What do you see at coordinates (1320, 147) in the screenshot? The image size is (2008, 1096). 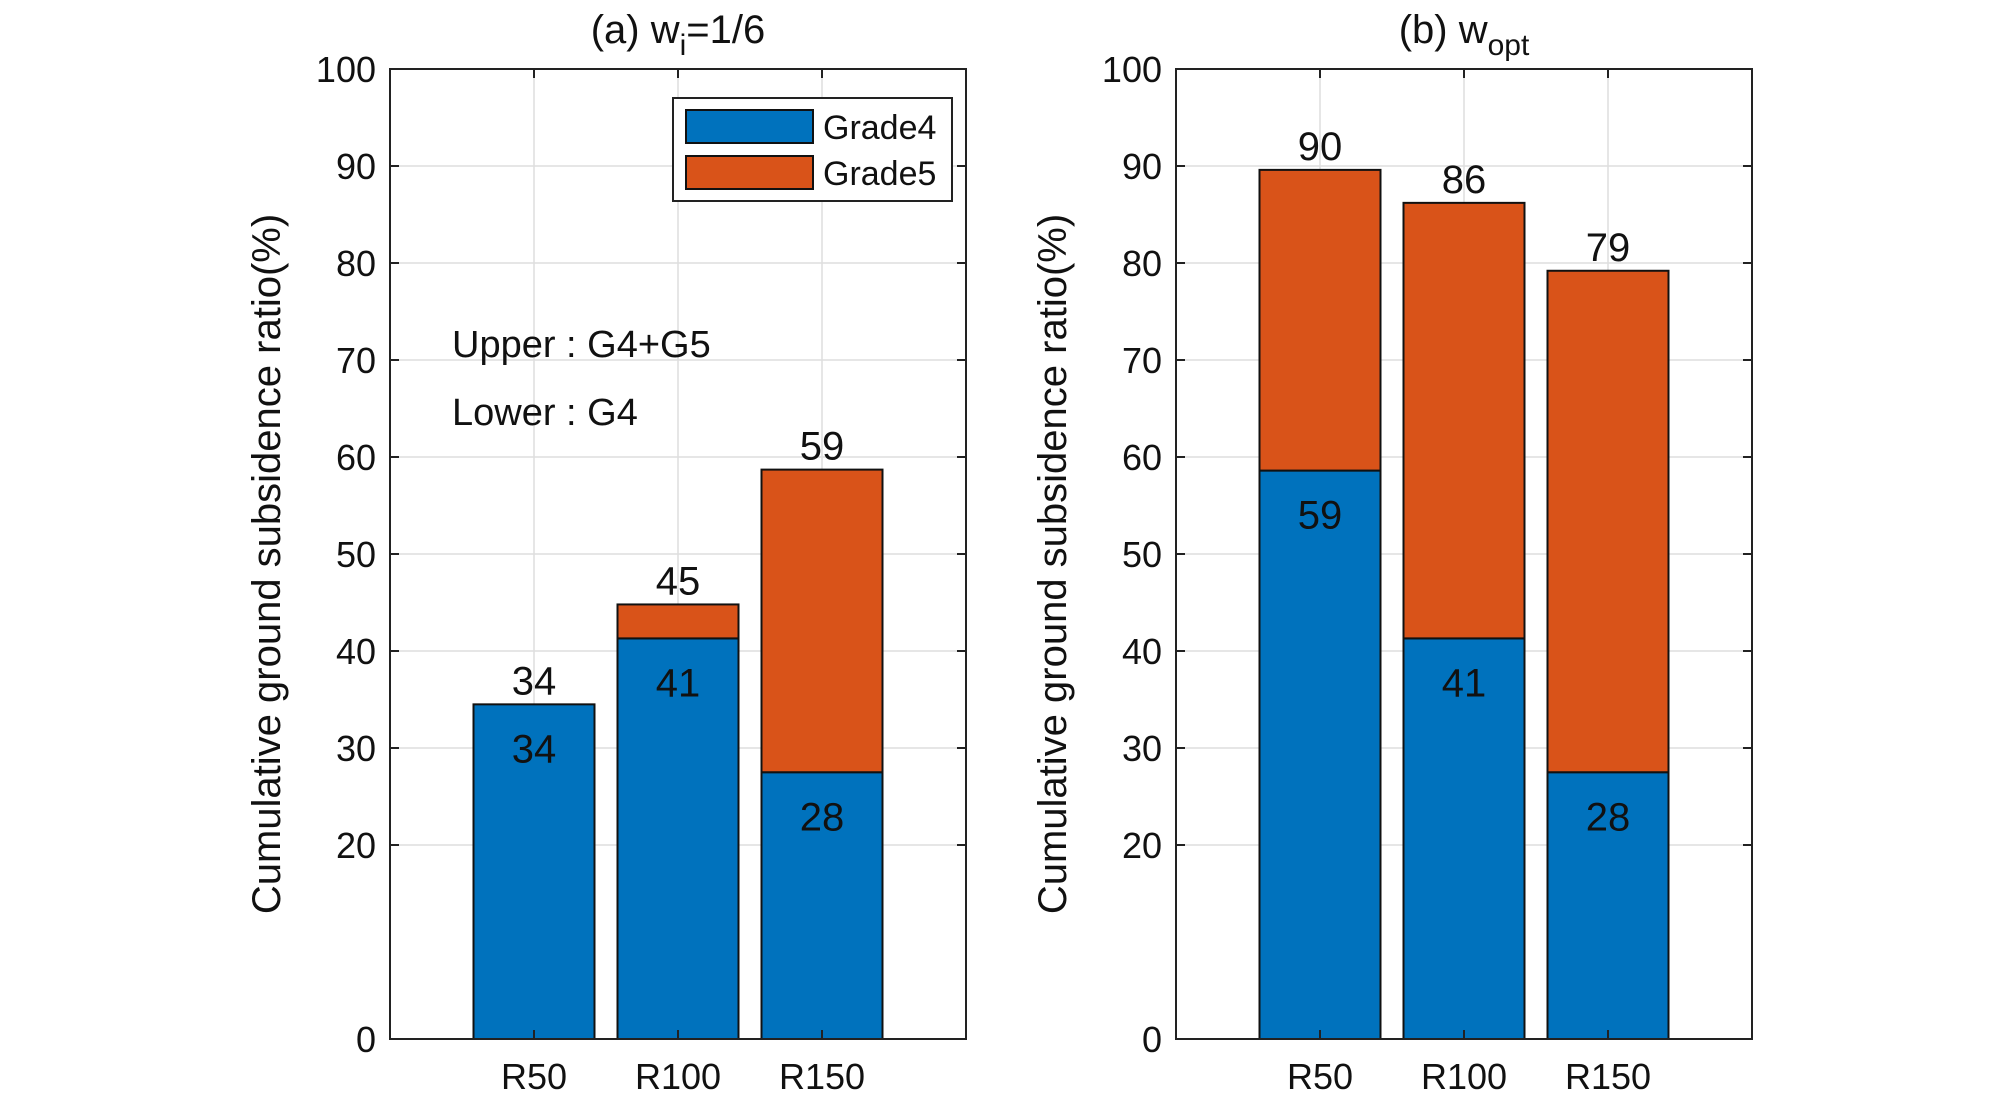 I see `data-label-total-r50: 90` at bounding box center [1320, 147].